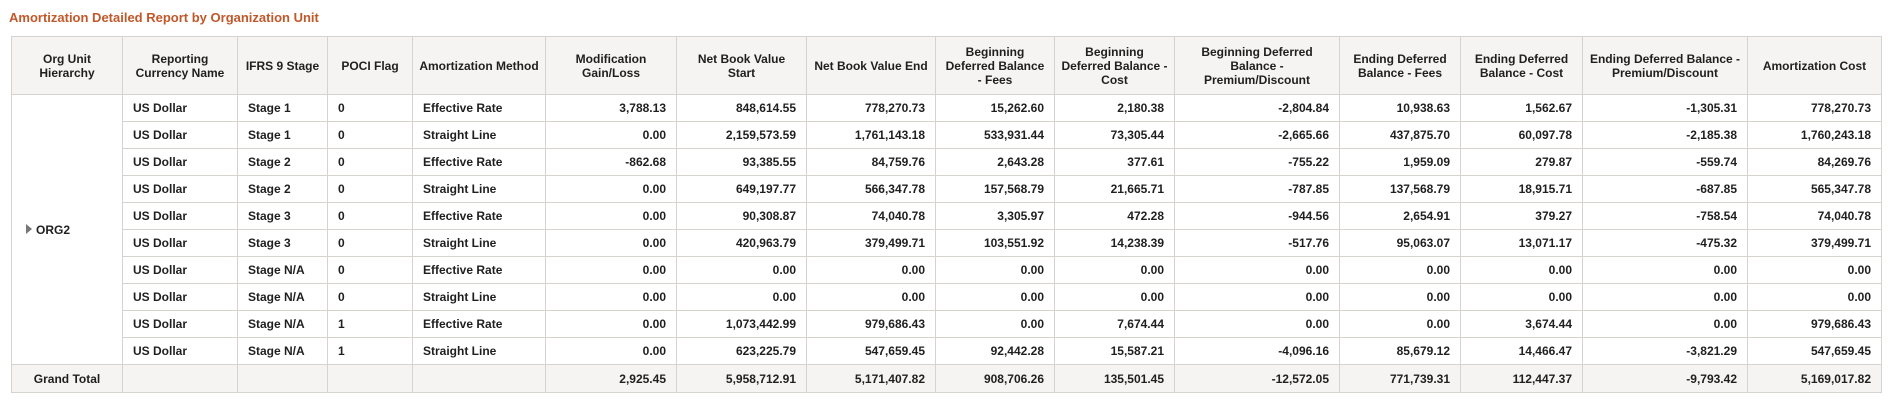 This screenshot has height=408, width=1889. Describe the element at coordinates (1257, 351) in the screenshot. I see `cell: -4,096.16` at that location.